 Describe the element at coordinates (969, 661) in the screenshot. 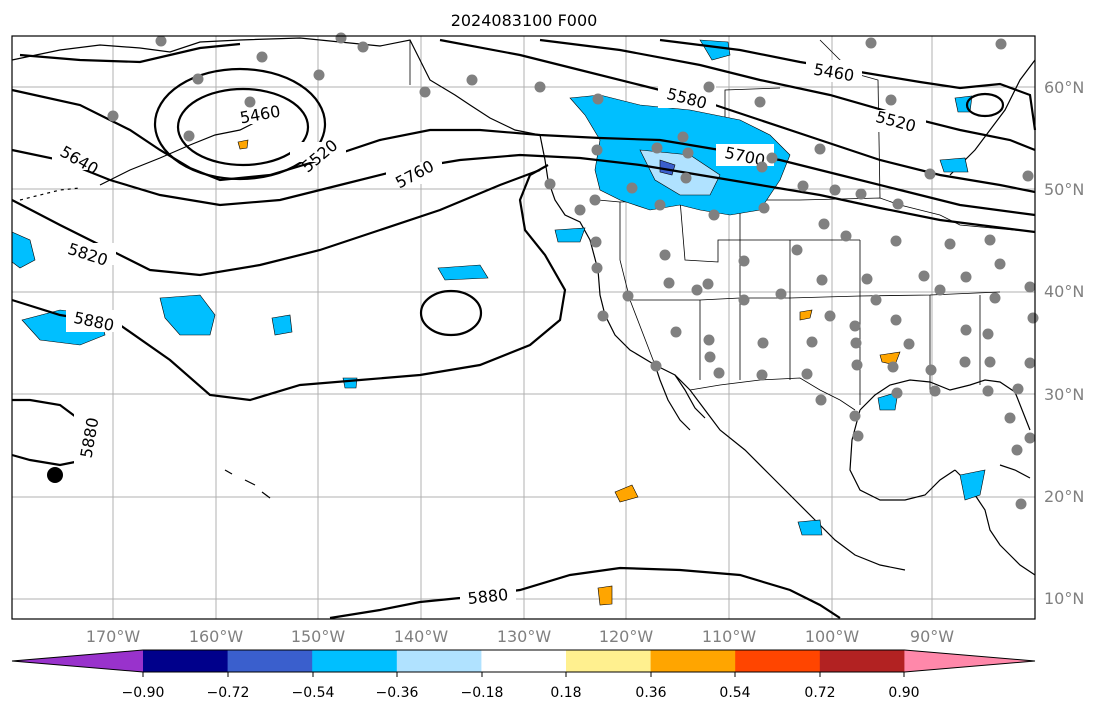

I see `colorbar-extend-max` at that location.